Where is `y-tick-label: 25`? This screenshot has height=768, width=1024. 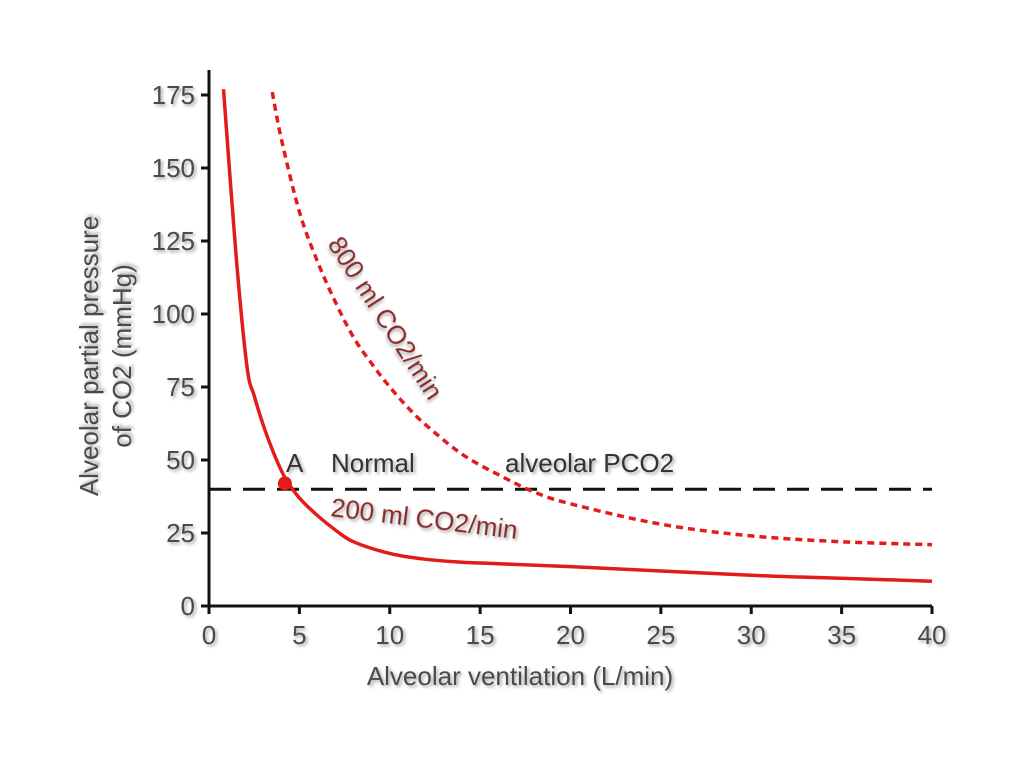 y-tick-label: 25 is located at coordinates (180, 533).